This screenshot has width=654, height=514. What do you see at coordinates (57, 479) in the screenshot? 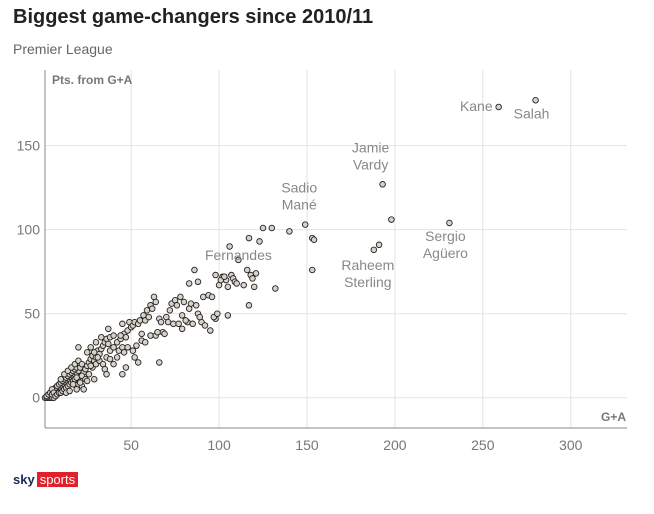
I see `logo-sports: sports` at bounding box center [57, 479].